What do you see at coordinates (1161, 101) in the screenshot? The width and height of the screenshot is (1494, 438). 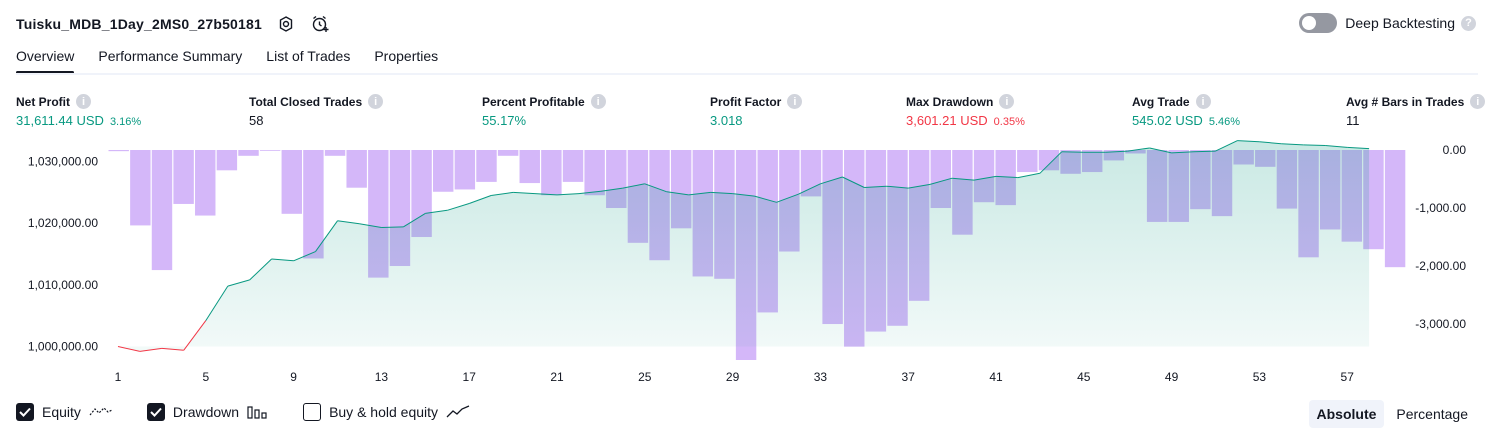 I see `metric-label: Avg Trade` at bounding box center [1161, 101].